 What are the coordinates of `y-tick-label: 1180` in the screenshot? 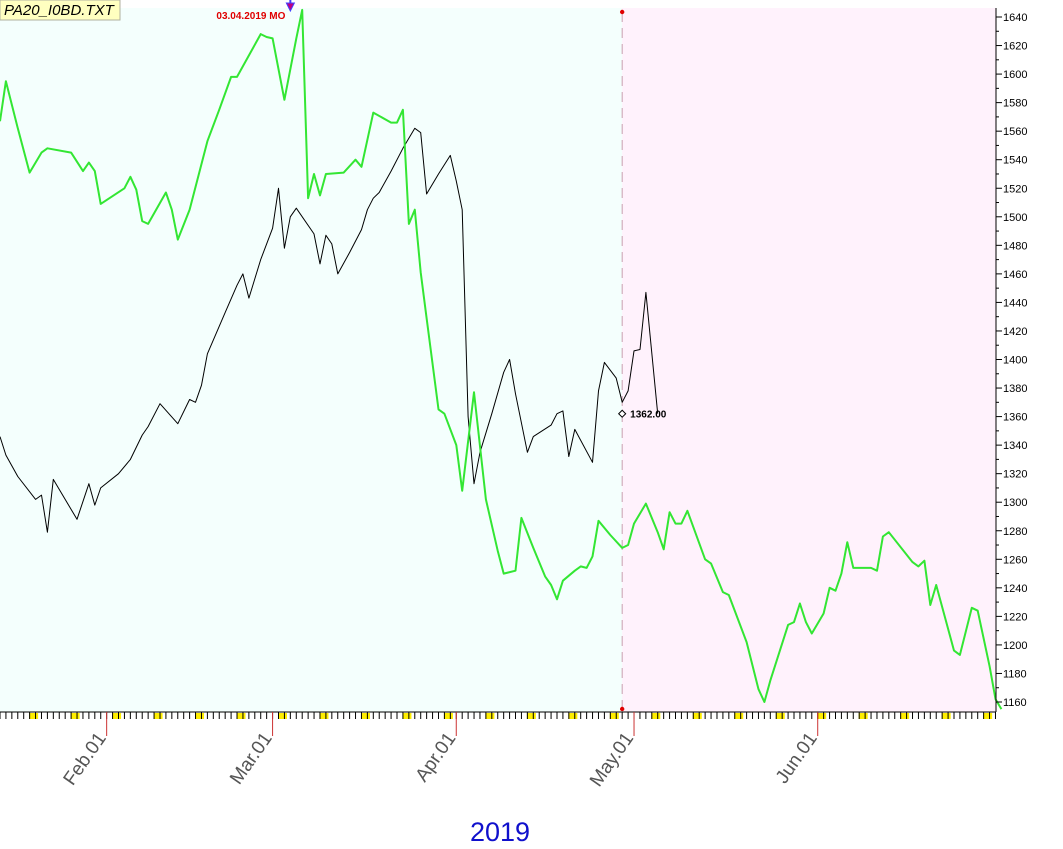 It's located at (1015, 674).